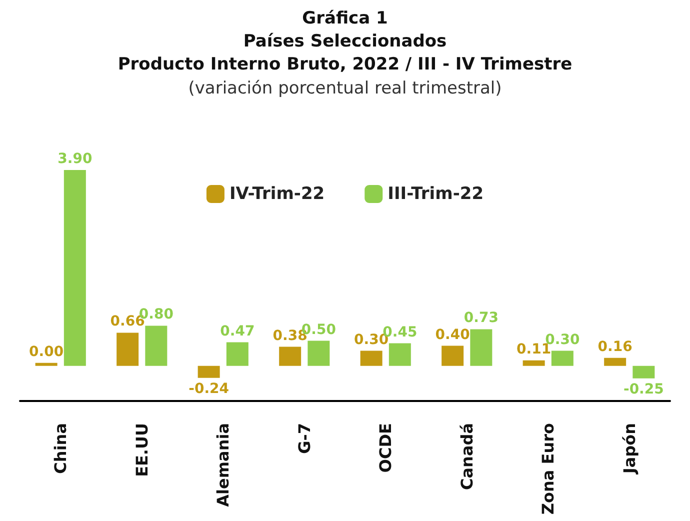 The width and height of the screenshot is (690, 521). What do you see at coordinates (386, 448) in the screenshot?
I see `x-tick-label: OCDE` at bounding box center [386, 448].